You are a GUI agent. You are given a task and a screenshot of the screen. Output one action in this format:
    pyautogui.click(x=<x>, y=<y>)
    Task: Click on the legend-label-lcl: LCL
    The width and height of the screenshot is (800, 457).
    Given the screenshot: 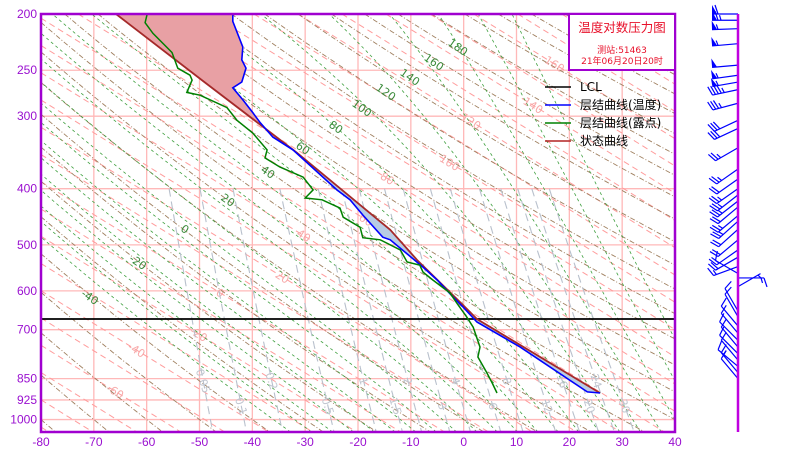 What is the action you would take?
    pyautogui.click(x=591, y=87)
    